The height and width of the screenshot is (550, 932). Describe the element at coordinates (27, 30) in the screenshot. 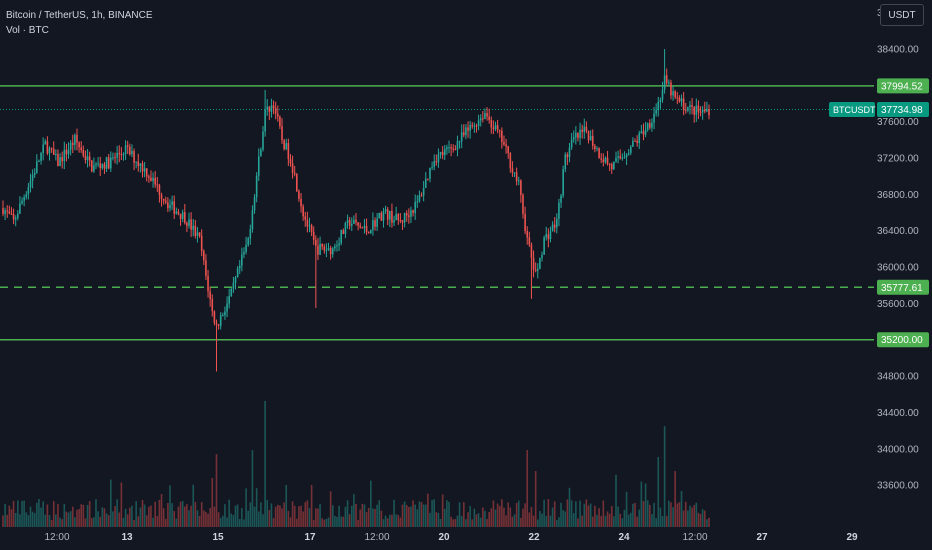

I see `volume-indicator-label: Vol · BTC` at that location.